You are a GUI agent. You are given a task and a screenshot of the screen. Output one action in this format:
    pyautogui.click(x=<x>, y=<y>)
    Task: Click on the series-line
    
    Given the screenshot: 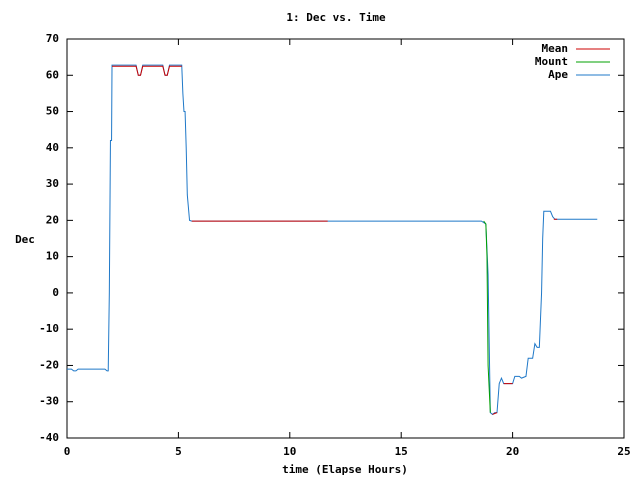 What is the action you would take?
    pyautogui.click(x=487, y=316)
    